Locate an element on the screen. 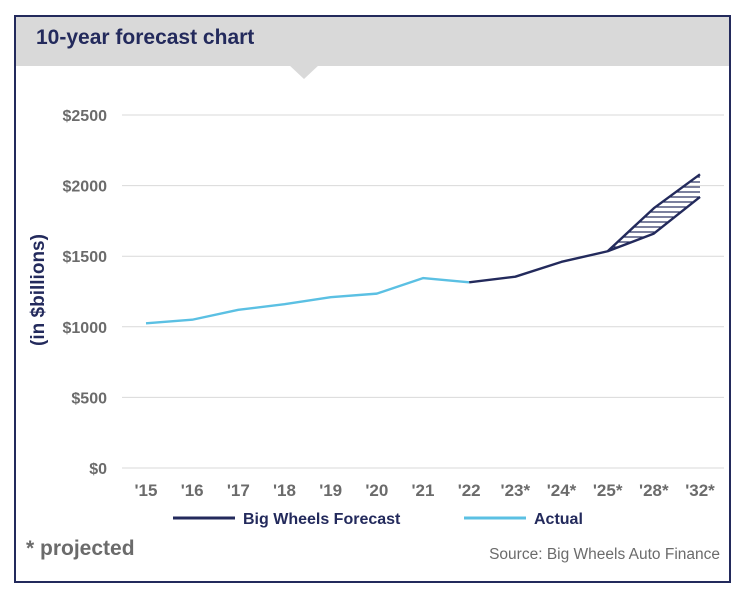 This screenshot has height=602, width=750. x-tick-label: '25* is located at coordinates (608, 490).